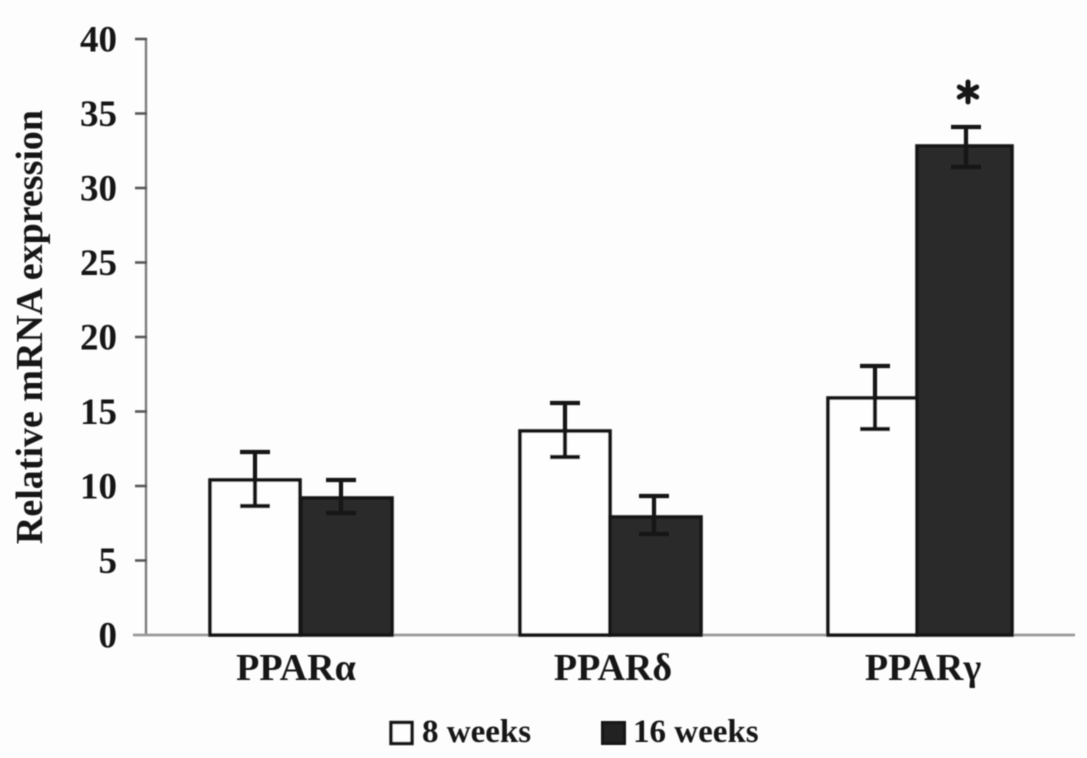  What do you see at coordinates (696, 732) in the screenshot?
I see `svg-text: 16 weeks` at bounding box center [696, 732].